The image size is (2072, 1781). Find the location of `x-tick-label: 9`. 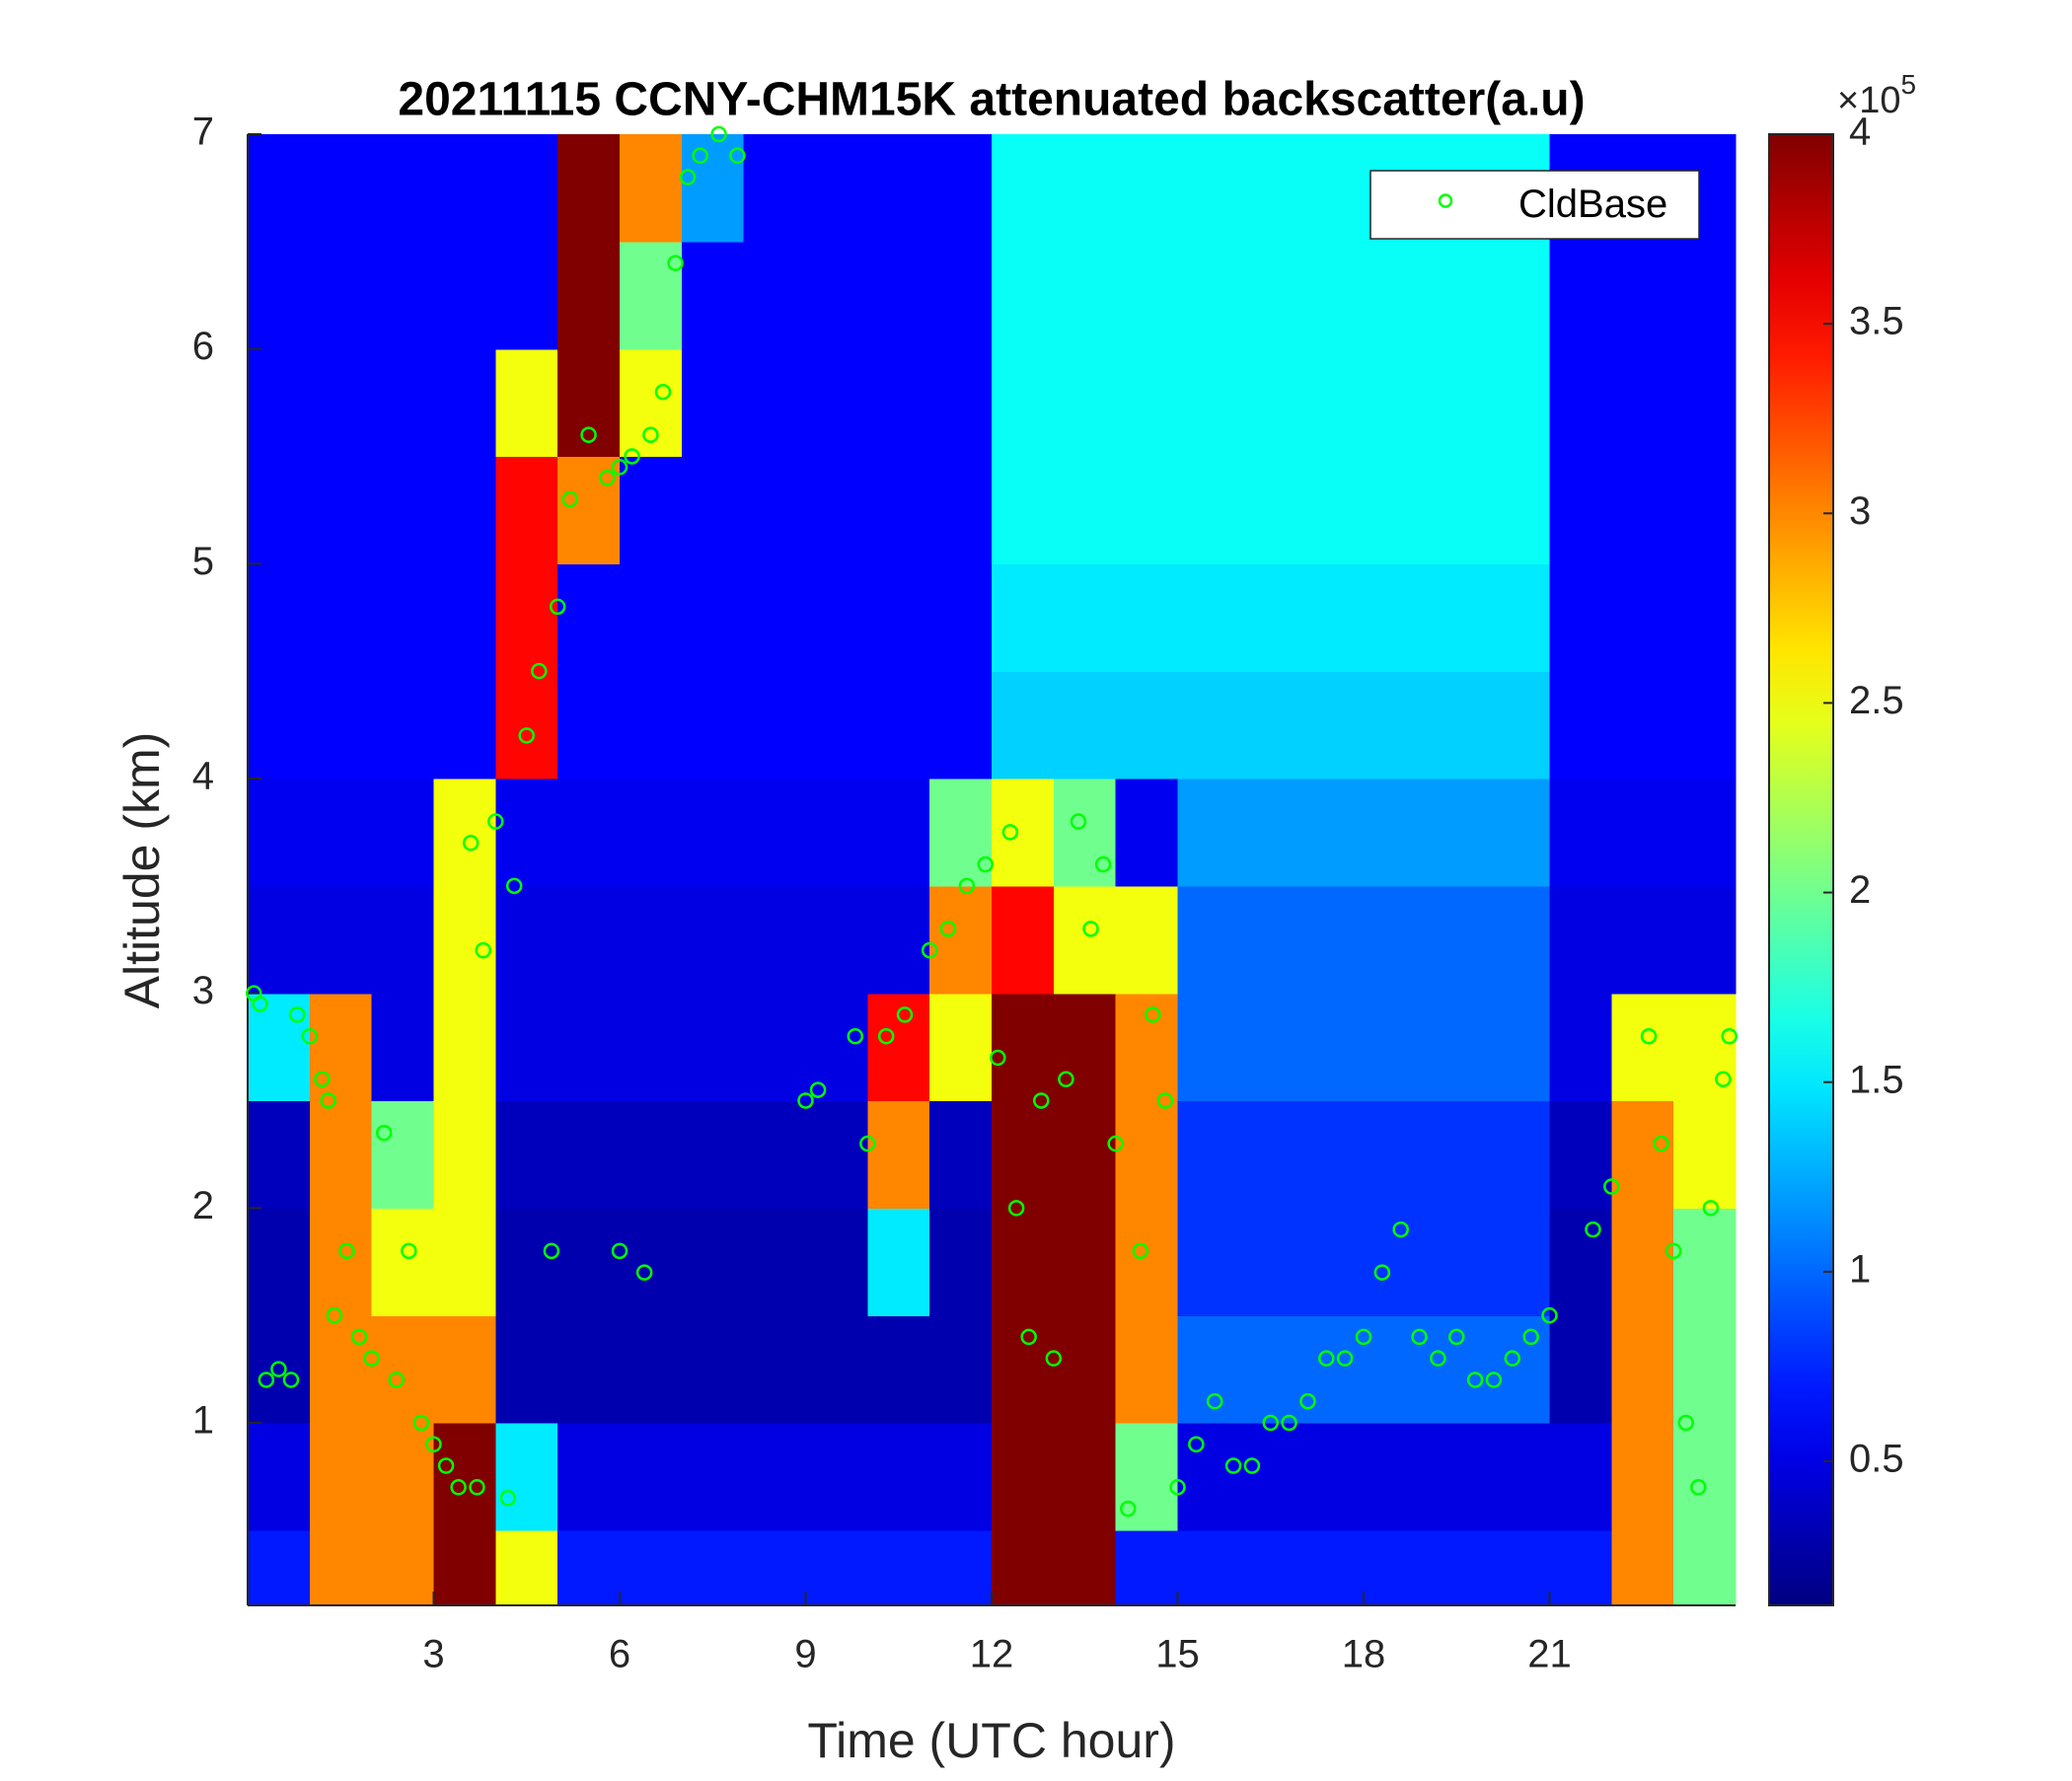

x-tick-label: 9 is located at coordinates (805, 1654).